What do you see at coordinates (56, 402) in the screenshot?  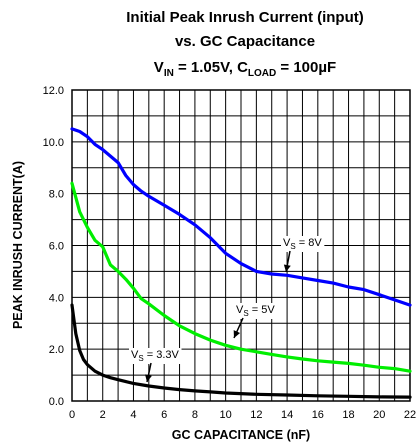 I see `y-tick-label: 0.0` at bounding box center [56, 402].